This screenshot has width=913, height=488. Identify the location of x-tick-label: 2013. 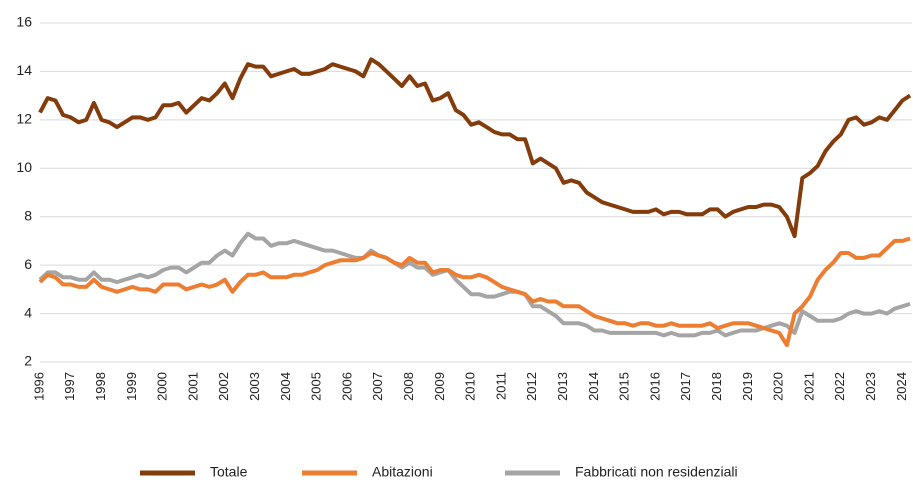
(562, 386).